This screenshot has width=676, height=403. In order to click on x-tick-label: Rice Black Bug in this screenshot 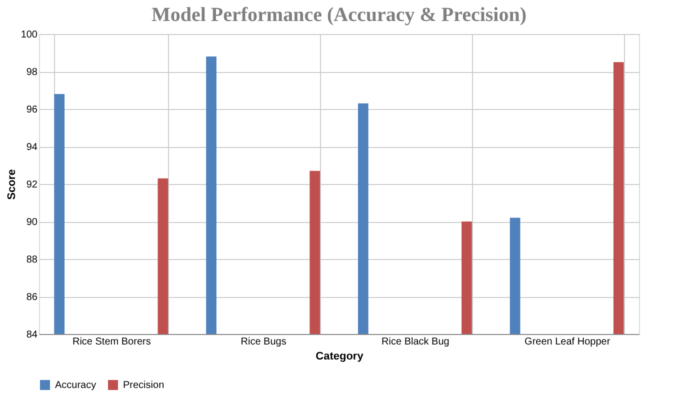, I will do `click(416, 342)`.